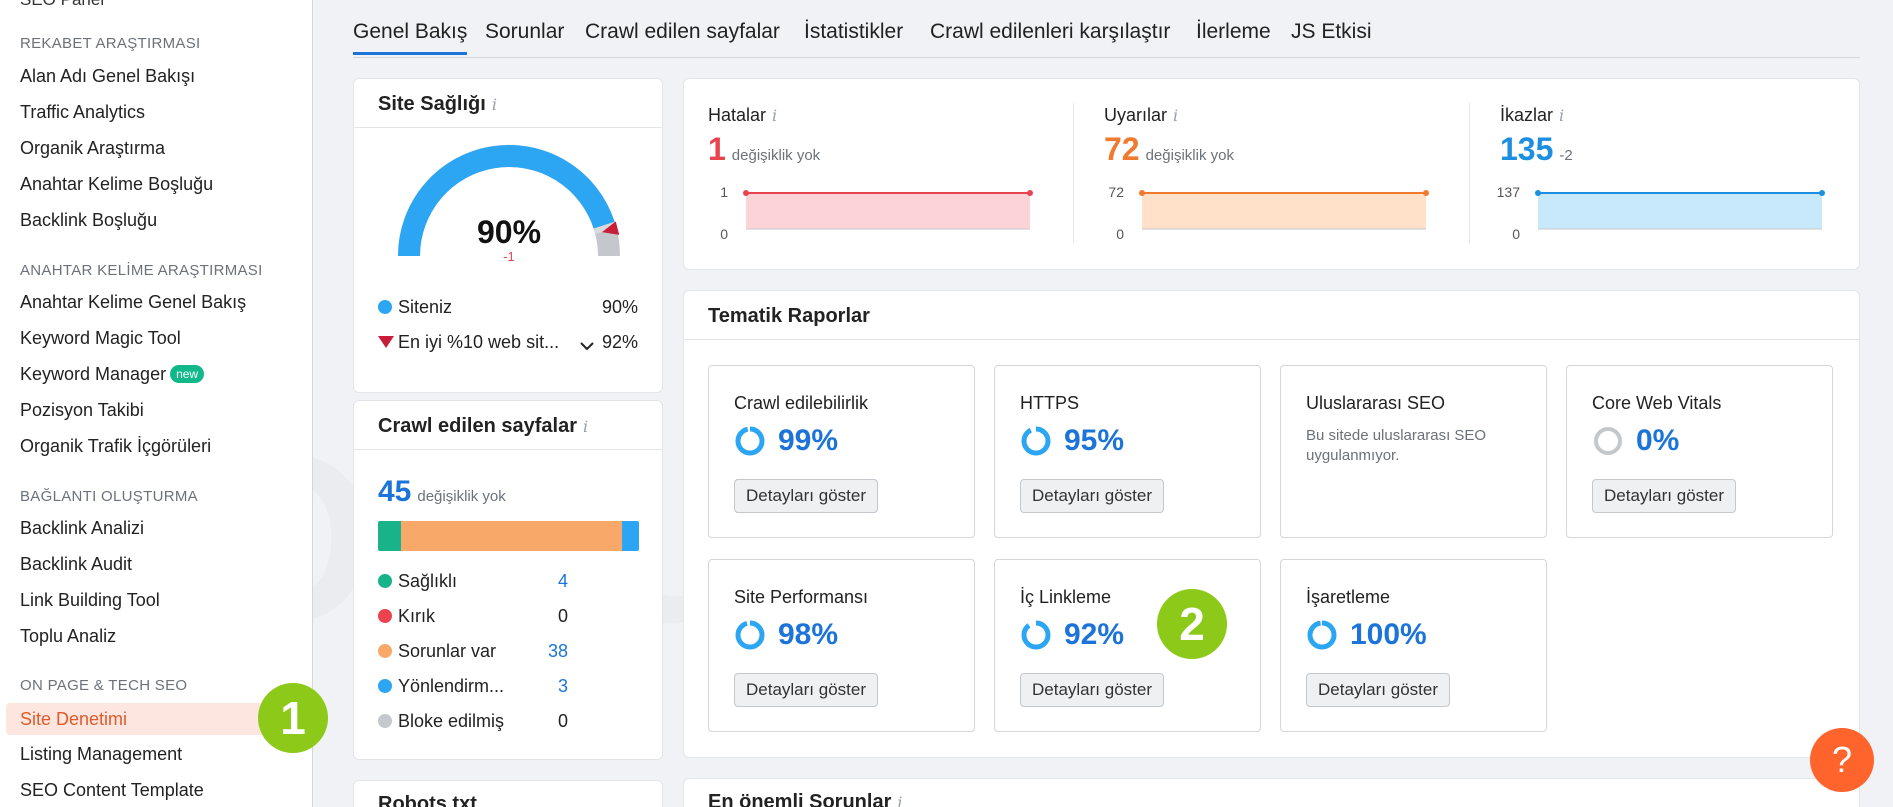  Describe the element at coordinates (82, 528) in the screenshot. I see `sidebar-item-backlink-analytics: Backlink Analizi` at that location.